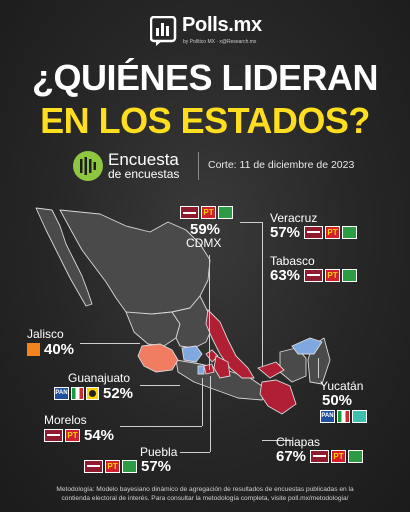  What do you see at coordinates (205, 77) in the screenshot?
I see `headline-line1: ¿QUIÉNES LIDERAN` at bounding box center [205, 77].